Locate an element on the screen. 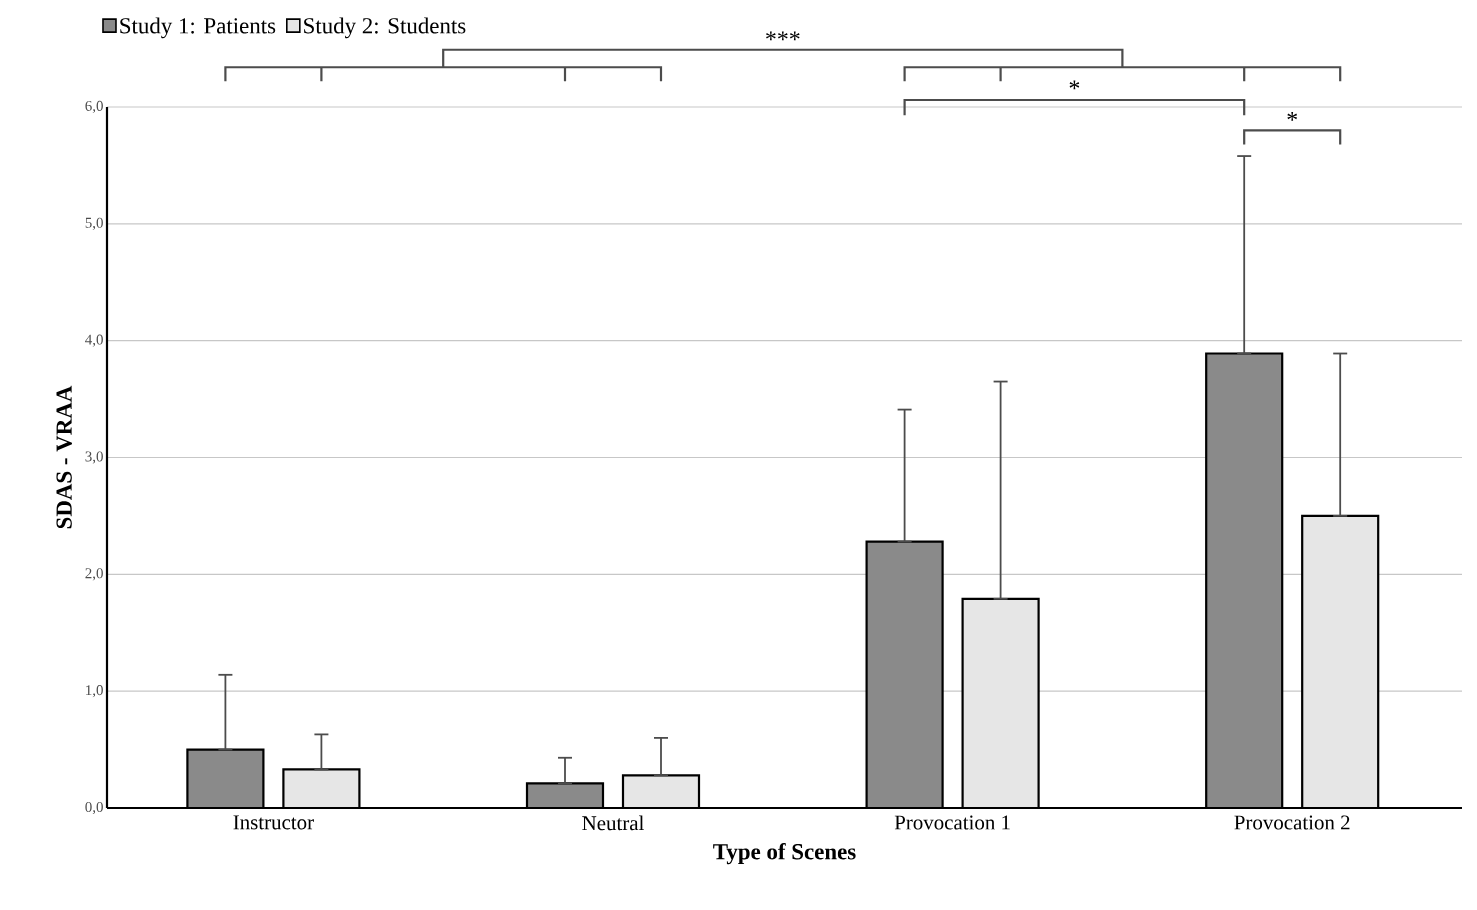 This screenshot has width=1477, height=910. y-tick-label: 2,0 is located at coordinates (94, 574).